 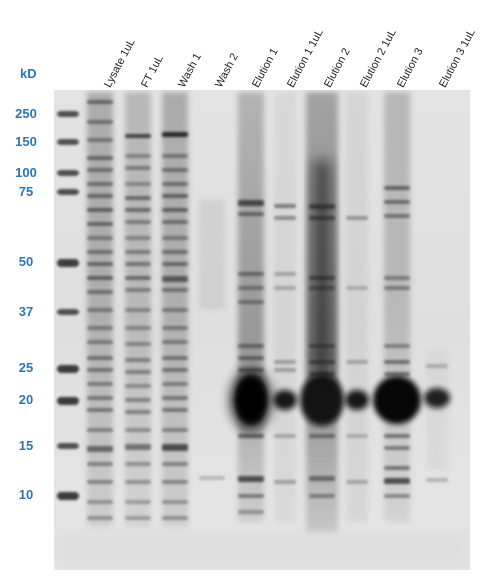 I want to click on mw-label-150: 150, so click(x=26, y=141).